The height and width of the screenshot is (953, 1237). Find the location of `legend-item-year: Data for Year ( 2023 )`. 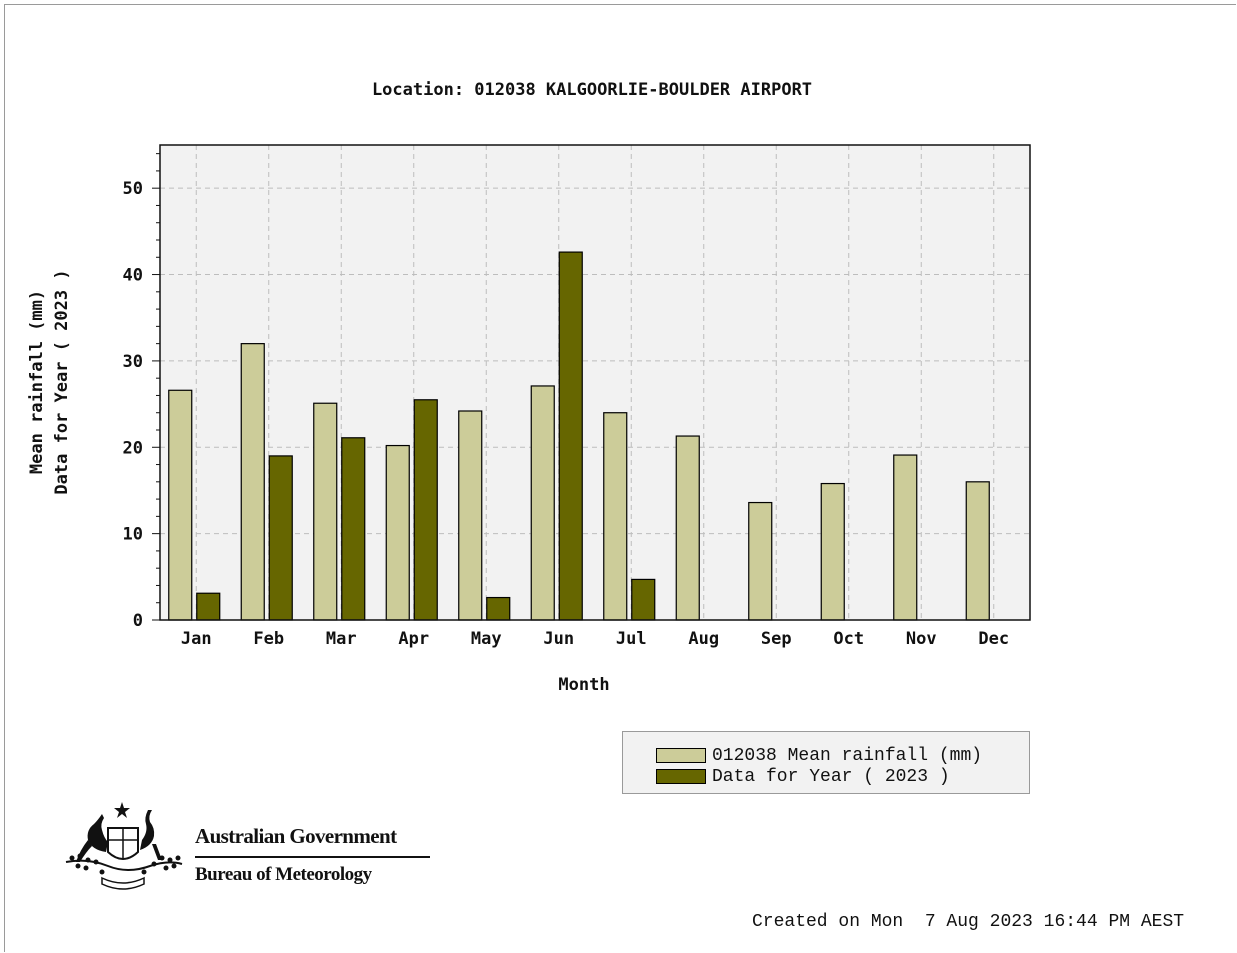

legend-item-year: Data for Year ( 2023 ) is located at coordinates (803, 776).